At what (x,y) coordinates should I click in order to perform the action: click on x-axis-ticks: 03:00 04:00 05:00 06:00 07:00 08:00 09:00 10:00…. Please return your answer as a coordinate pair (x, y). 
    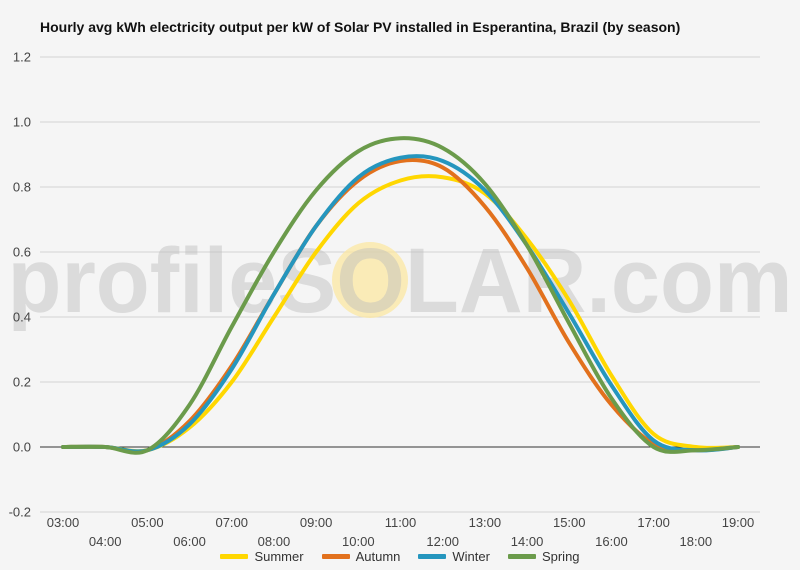
    Looking at the image, I should click on (401, 532).